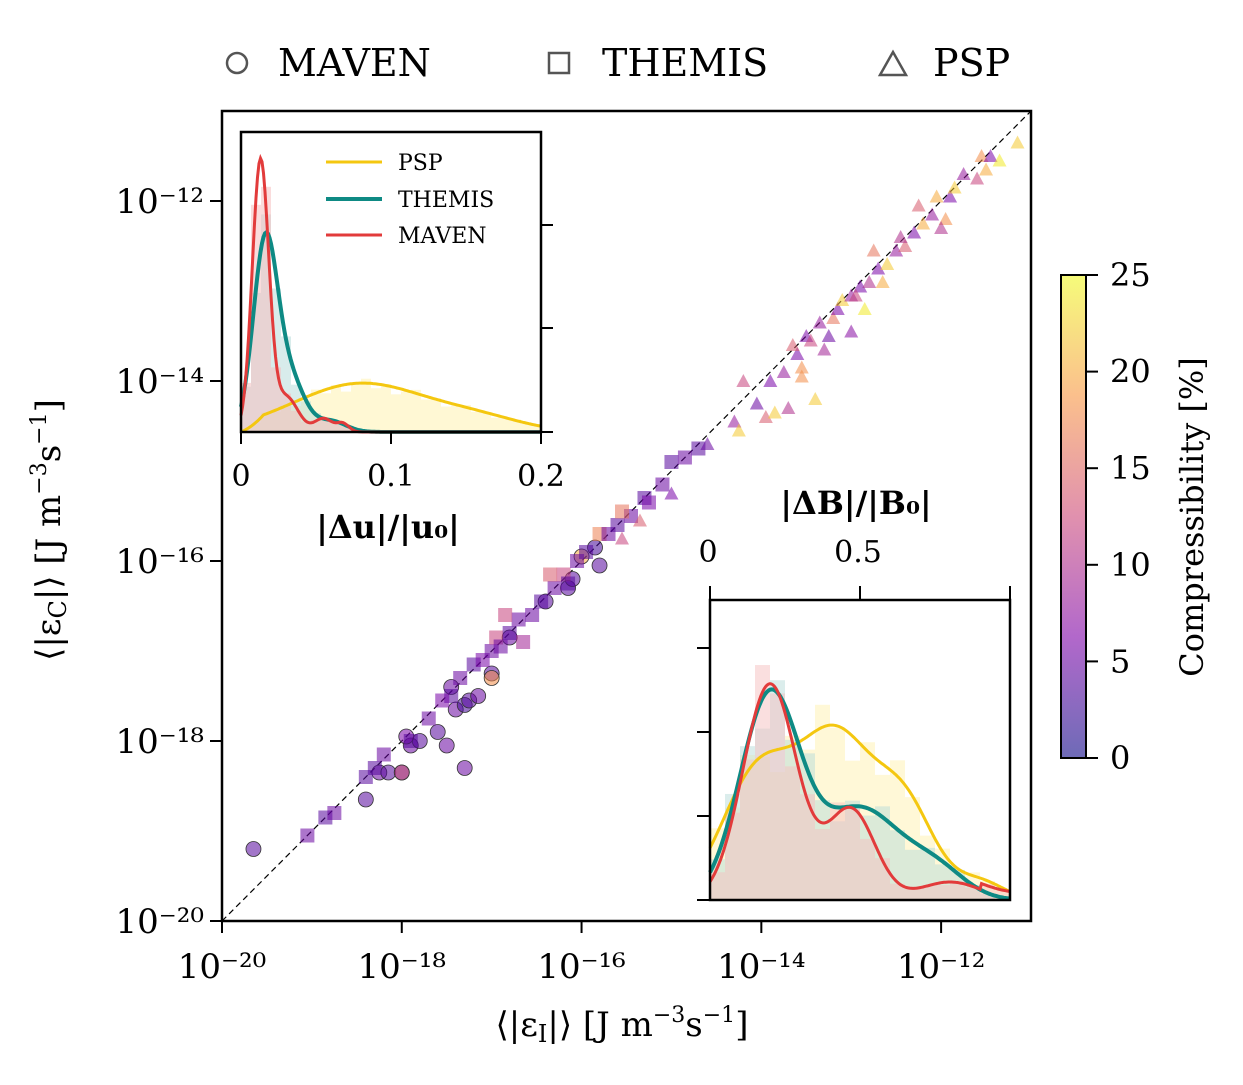  What do you see at coordinates (854, 693) in the screenshot?
I see `inset-b: 0 0.5 |ΔB|/|B₀|` at bounding box center [854, 693].